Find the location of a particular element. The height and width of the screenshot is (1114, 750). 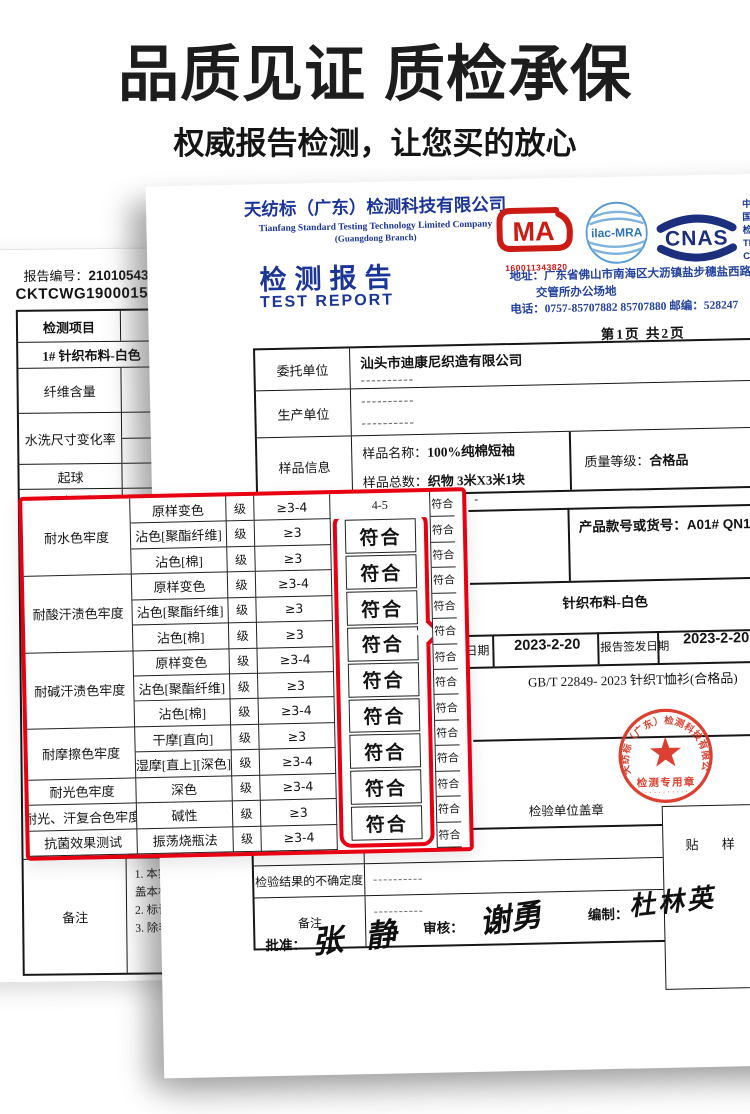

row-item: 起球 is located at coordinates (71, 476).